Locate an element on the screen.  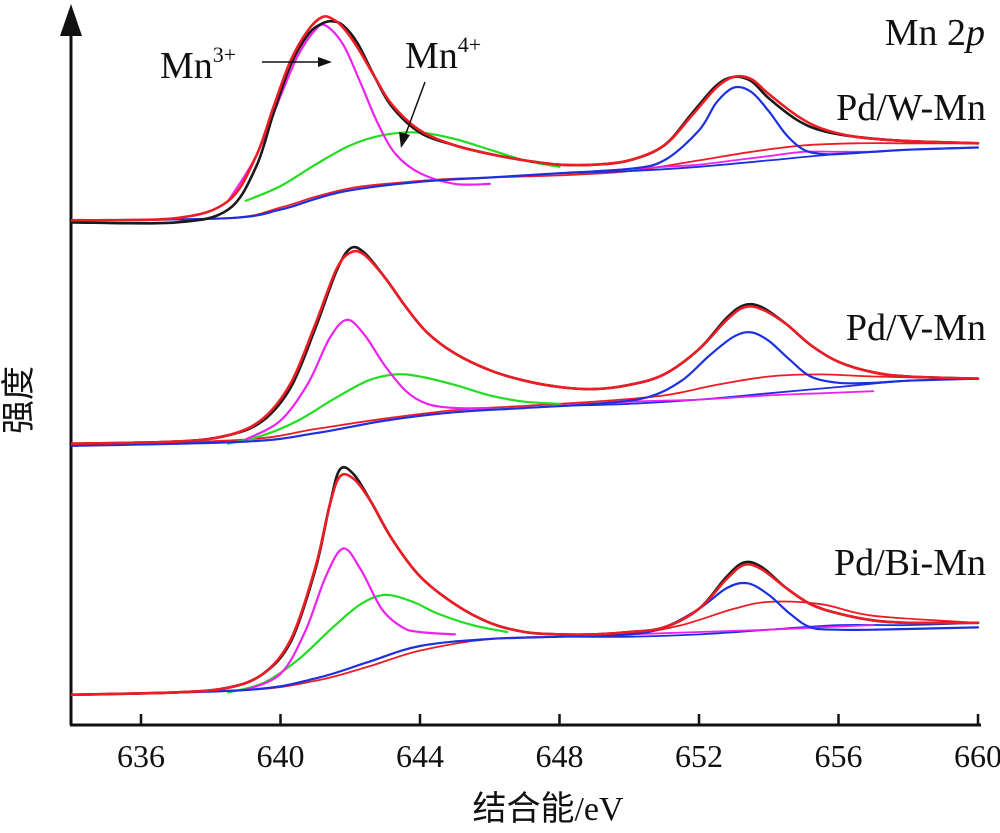
panel-label-pd-w-mn: Pd/W-Mn is located at coordinates (911, 108).